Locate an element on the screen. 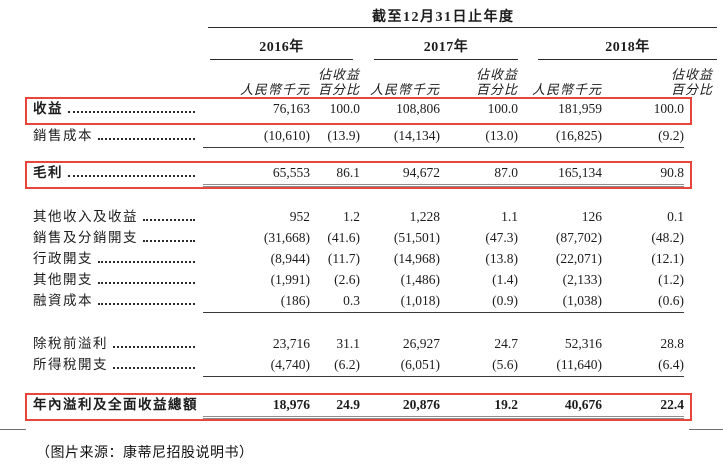 Image resolution: width=723 pixels, height=466 pixels. period-title: 截至12月31日止年度 is located at coordinates (443, 17).